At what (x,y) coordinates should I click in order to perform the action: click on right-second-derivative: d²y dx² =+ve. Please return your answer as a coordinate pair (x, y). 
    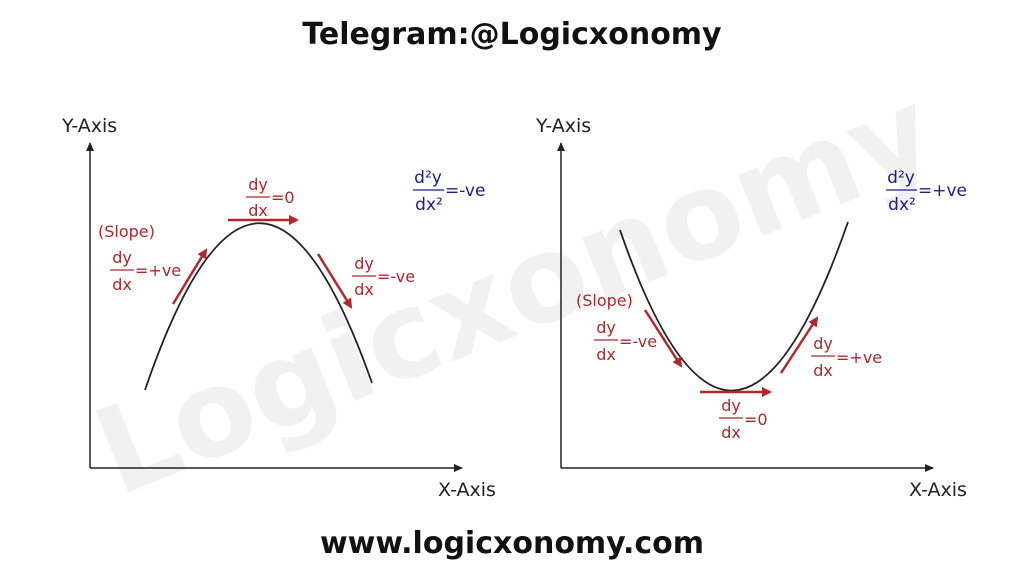
    Looking at the image, I should click on (926, 191).